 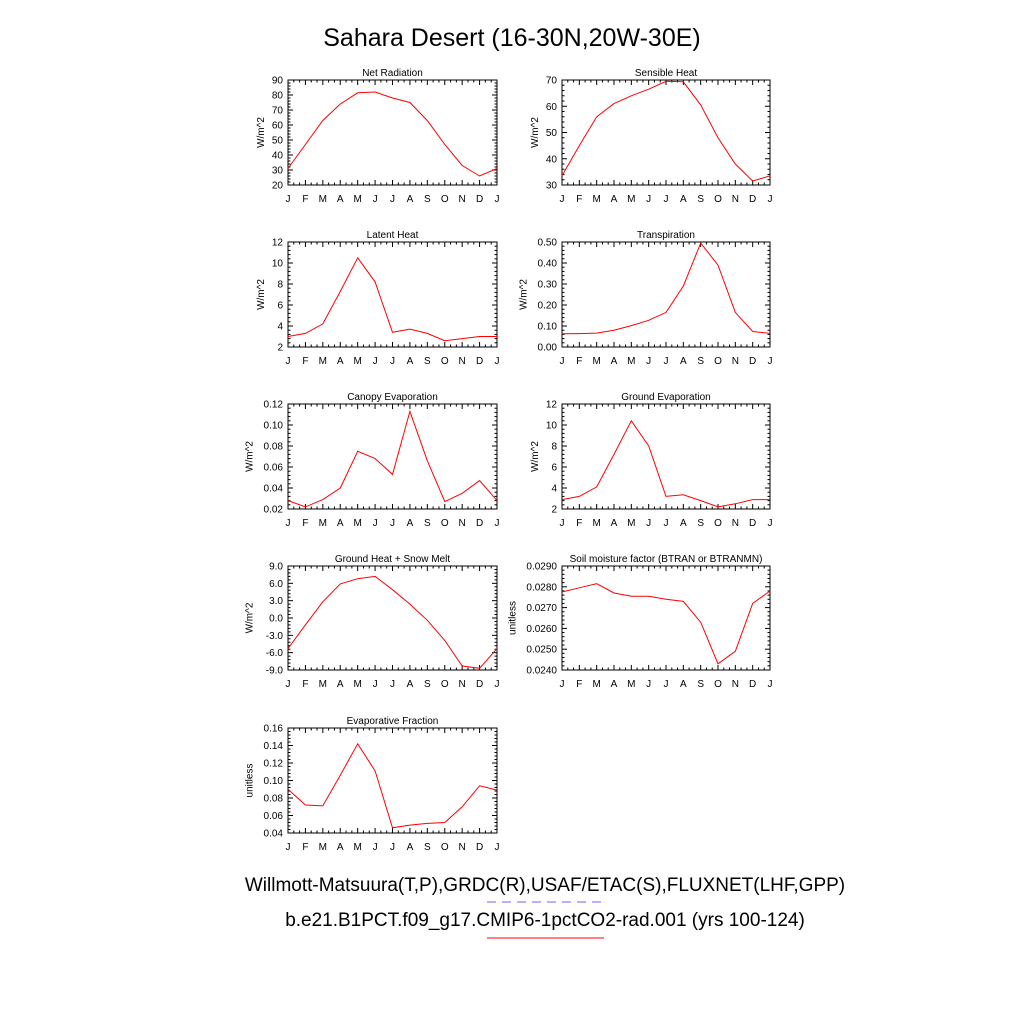 What do you see at coordinates (541, 587) in the screenshot?
I see `y-tick-label: 0.0280` at bounding box center [541, 587].